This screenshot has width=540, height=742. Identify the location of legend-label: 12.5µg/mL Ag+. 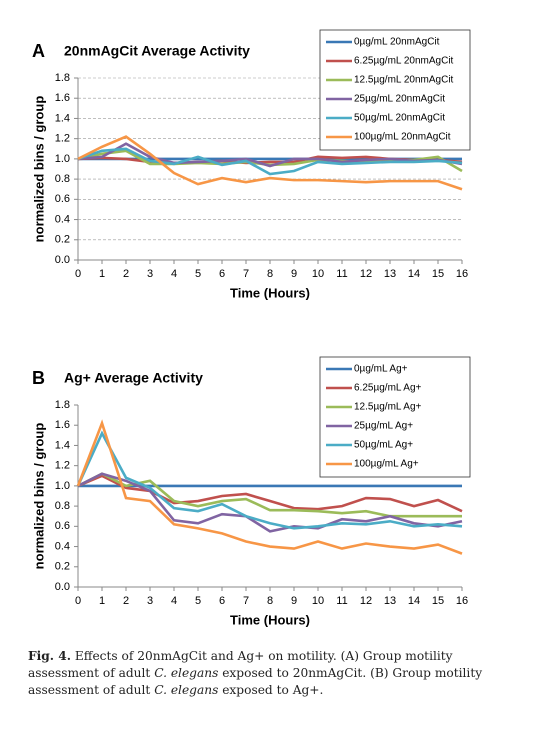
(388, 407).